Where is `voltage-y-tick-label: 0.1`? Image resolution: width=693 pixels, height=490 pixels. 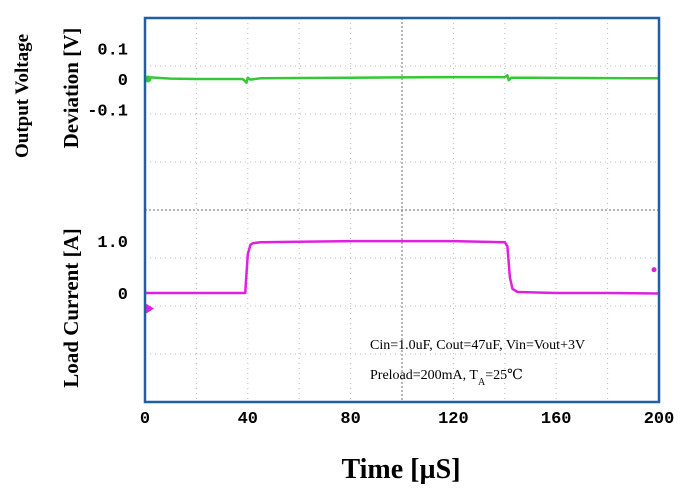
voltage-y-tick-label: 0.1 is located at coordinates (112, 50).